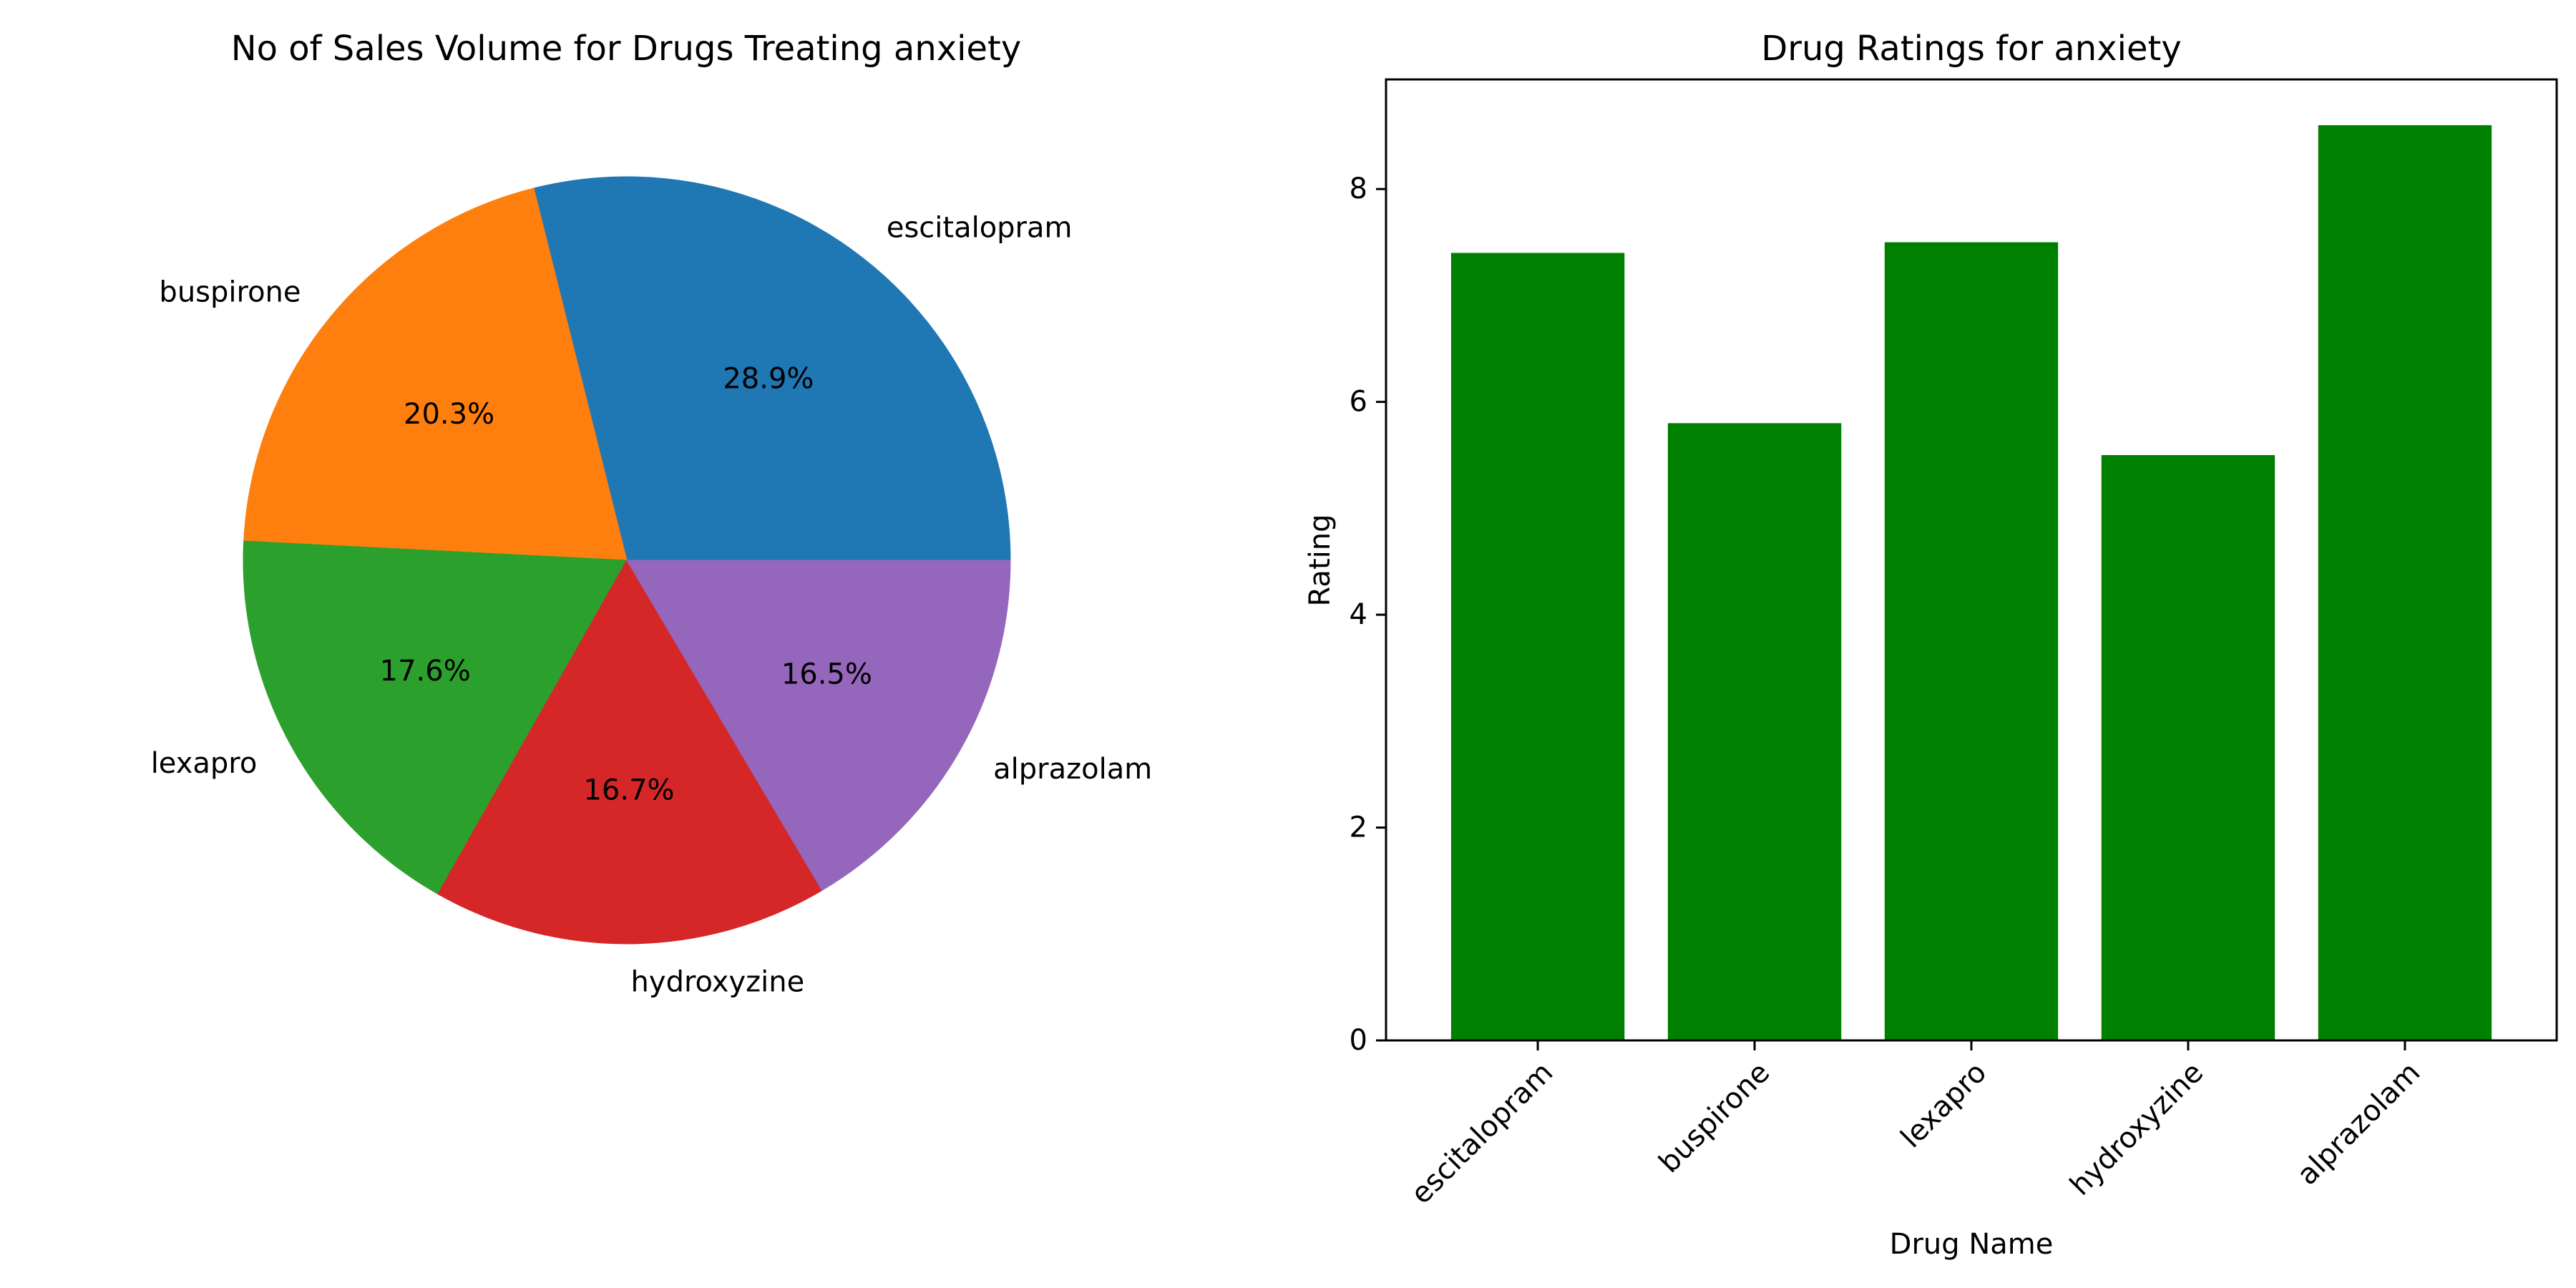  I want to click on bar-chart-title: Drug Ratings for anxiety, so click(1971, 49).